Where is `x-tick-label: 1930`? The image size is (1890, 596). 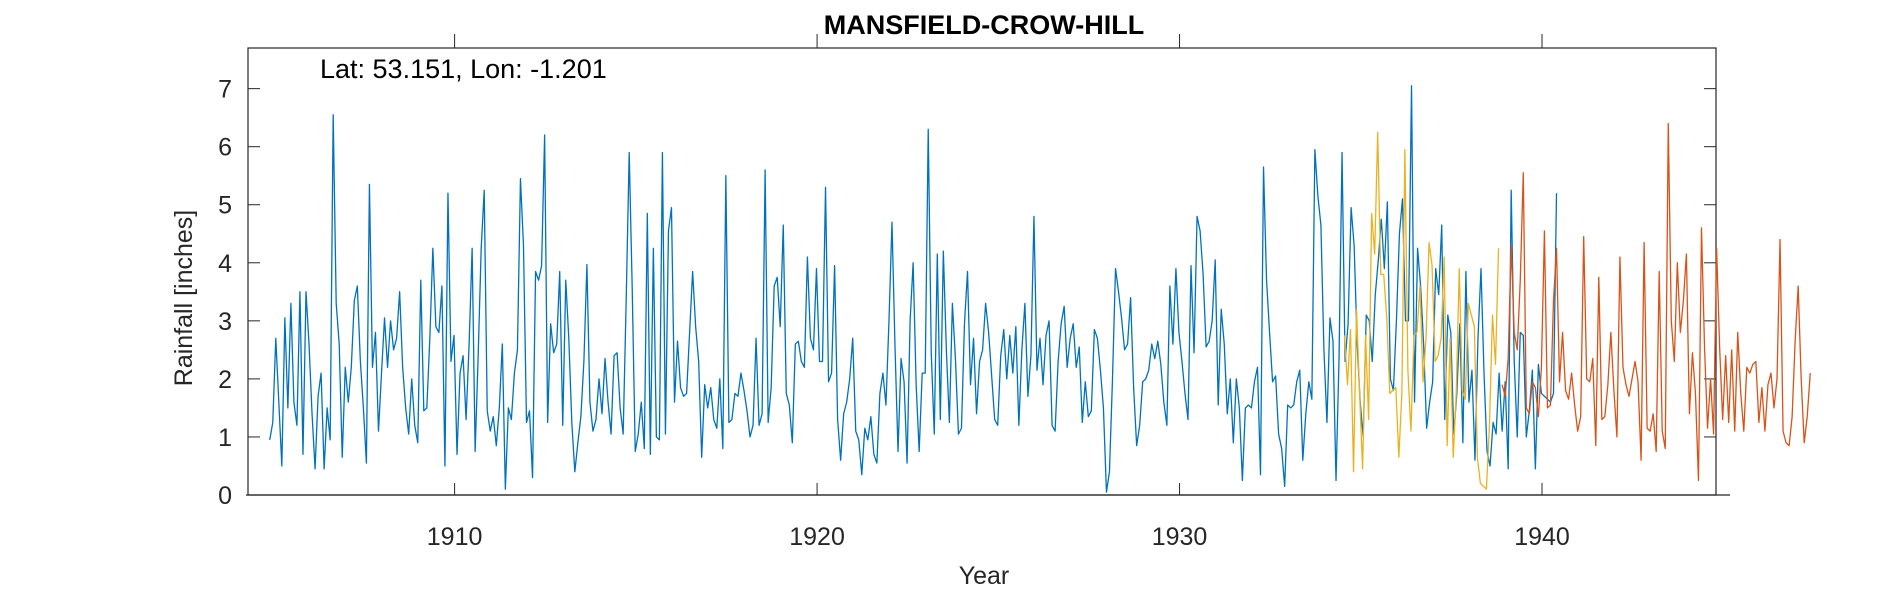
x-tick-label: 1930 is located at coordinates (1180, 537).